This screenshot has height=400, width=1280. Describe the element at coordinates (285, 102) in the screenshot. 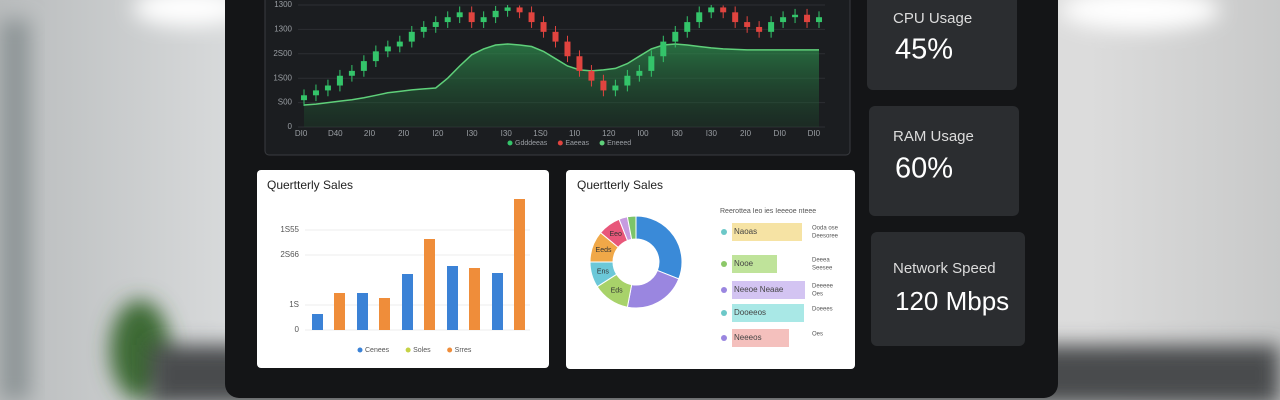

I see `y-tick-label: S00` at that location.